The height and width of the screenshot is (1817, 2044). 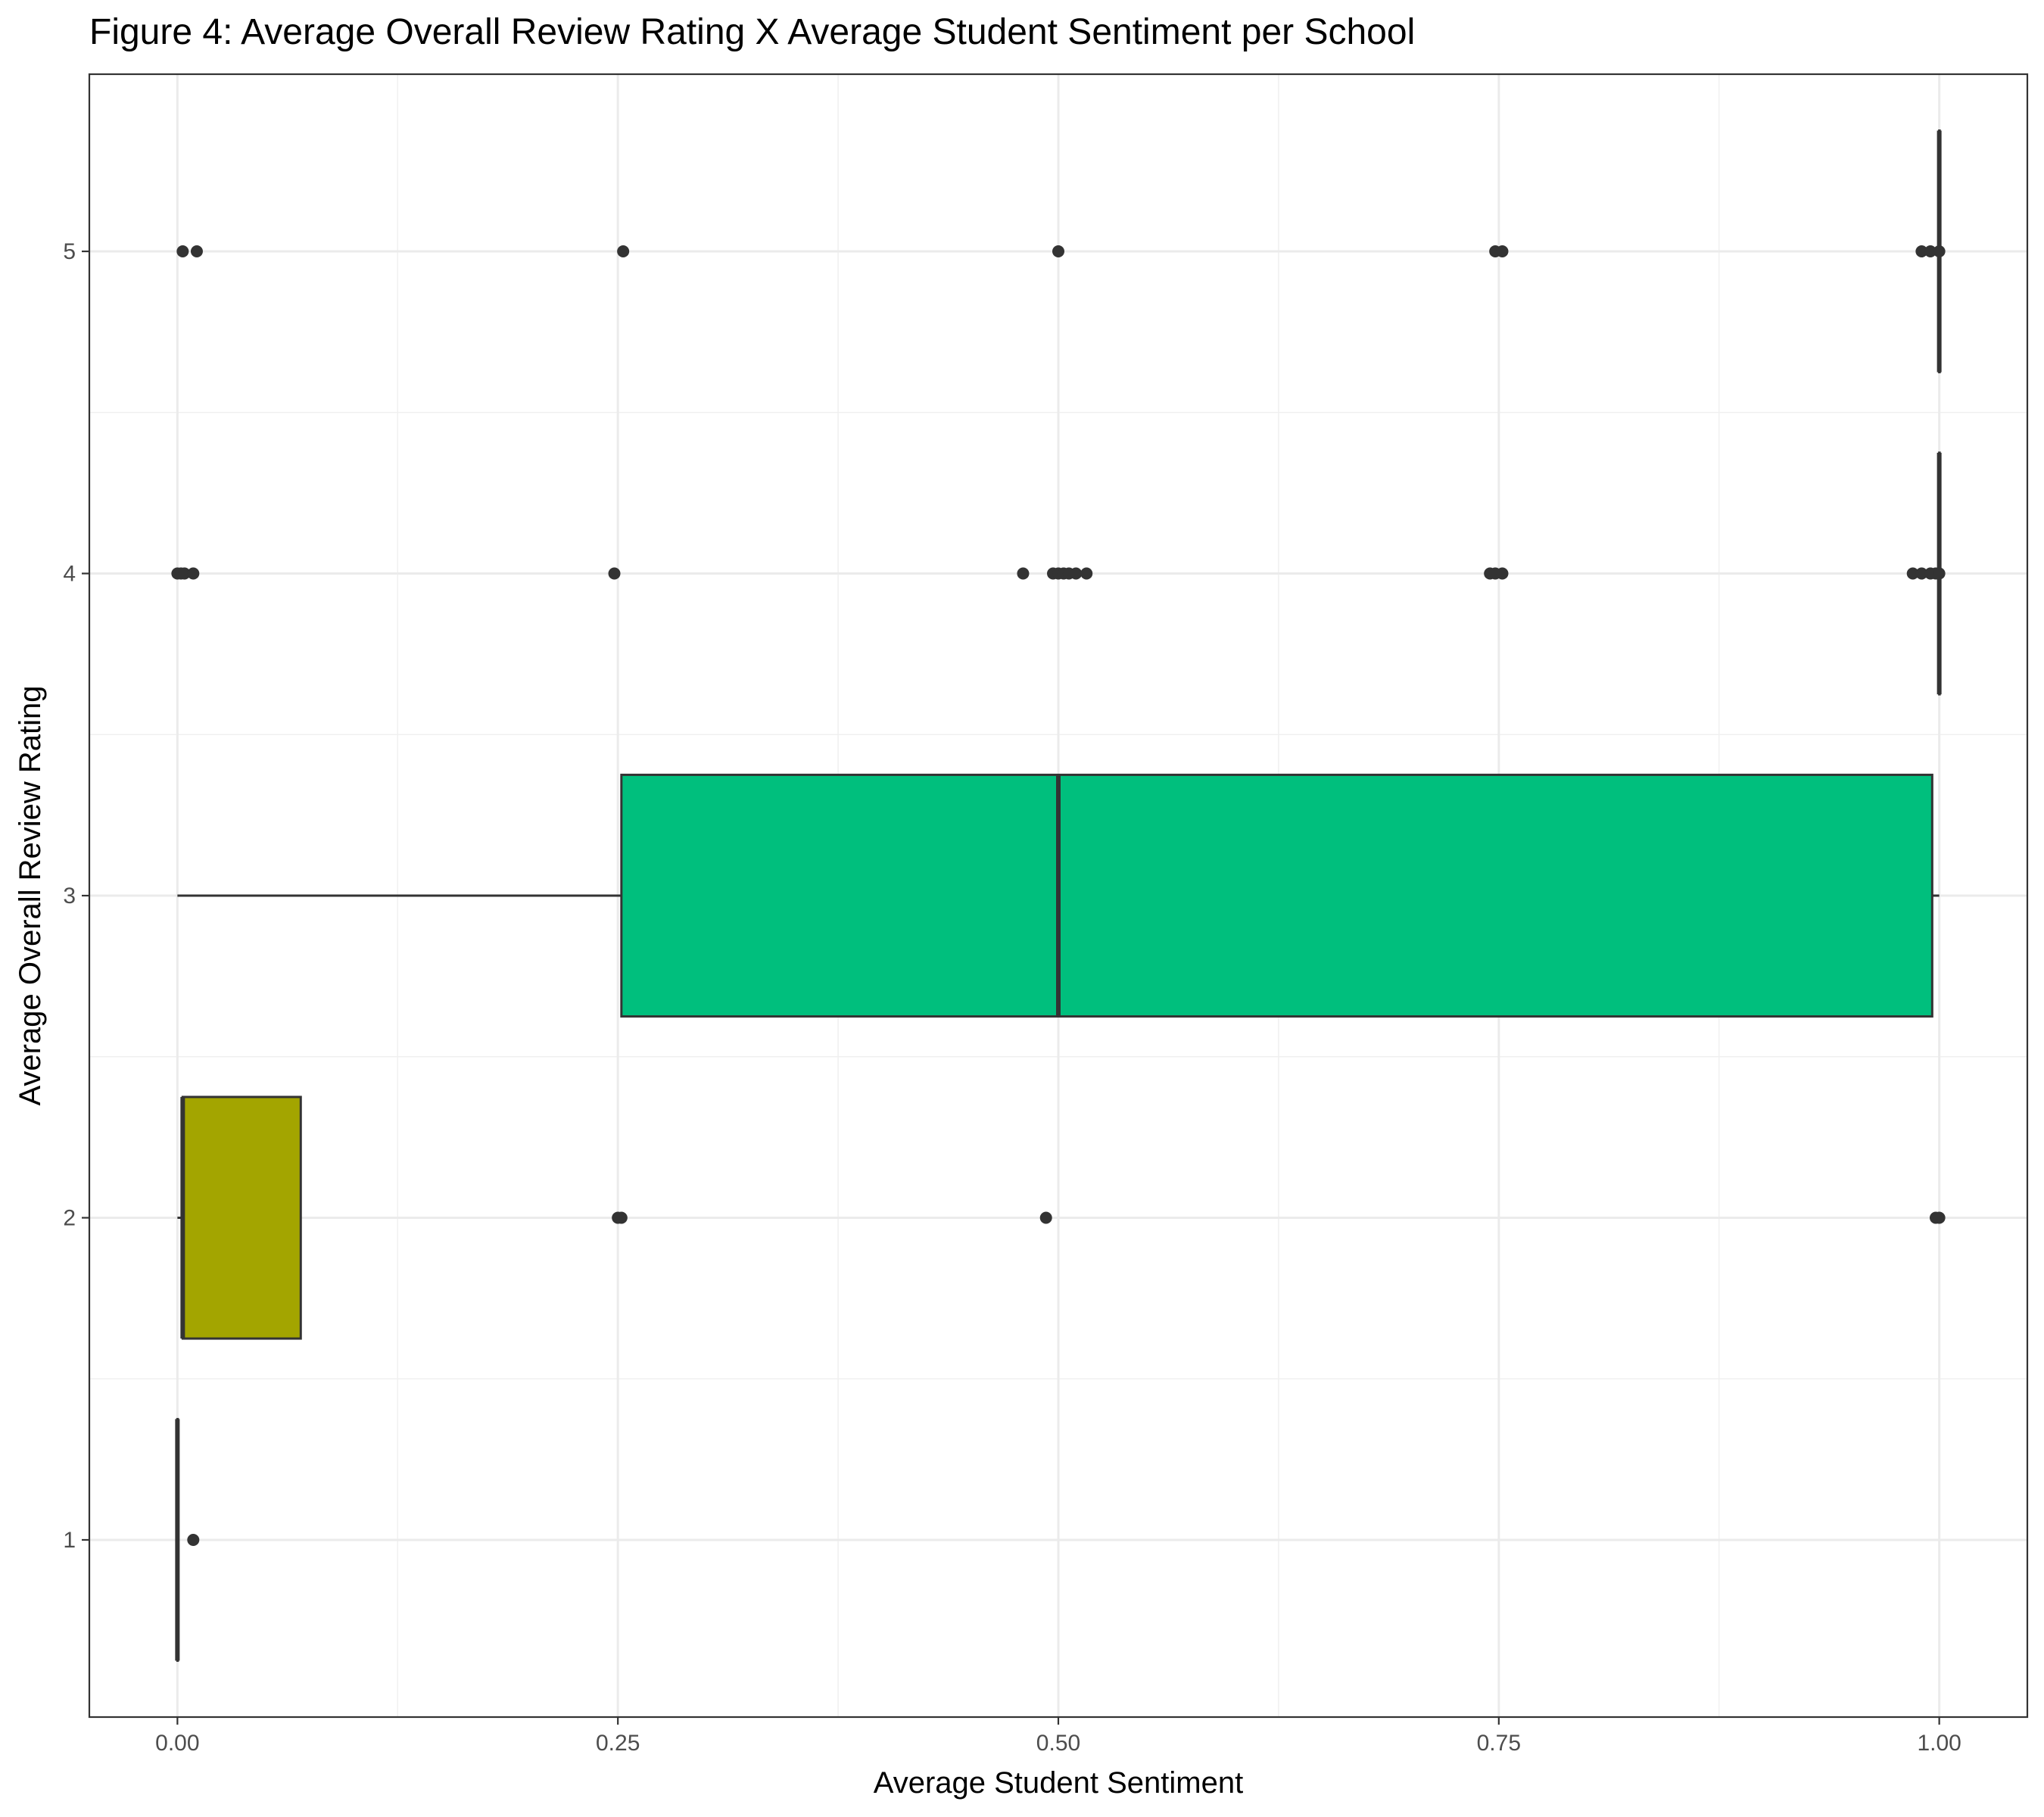 I want to click on y-tick-label: 2, so click(x=69, y=1217).